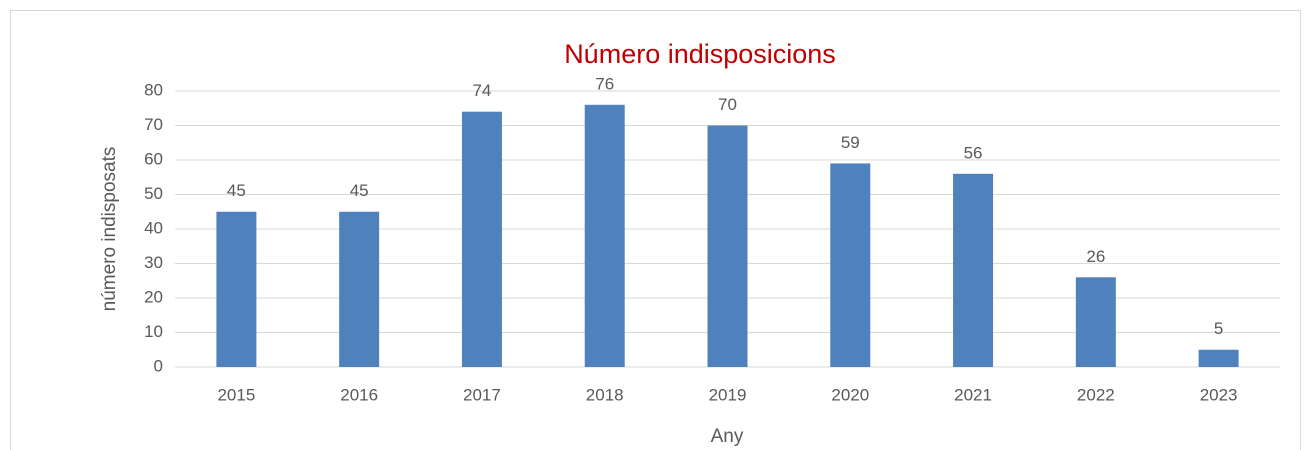 The image size is (1307, 450). I want to click on data-label: 76, so click(604, 83).